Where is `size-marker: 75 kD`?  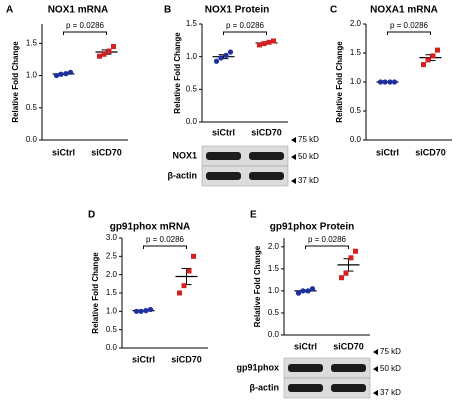 size-marker: 75 kD is located at coordinates (308, 139).